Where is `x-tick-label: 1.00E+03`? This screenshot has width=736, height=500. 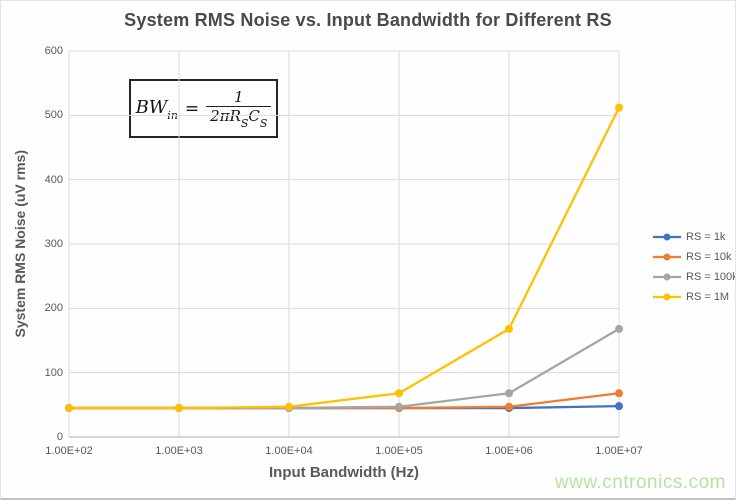
x-tick-label: 1.00E+03 is located at coordinates (179, 451).